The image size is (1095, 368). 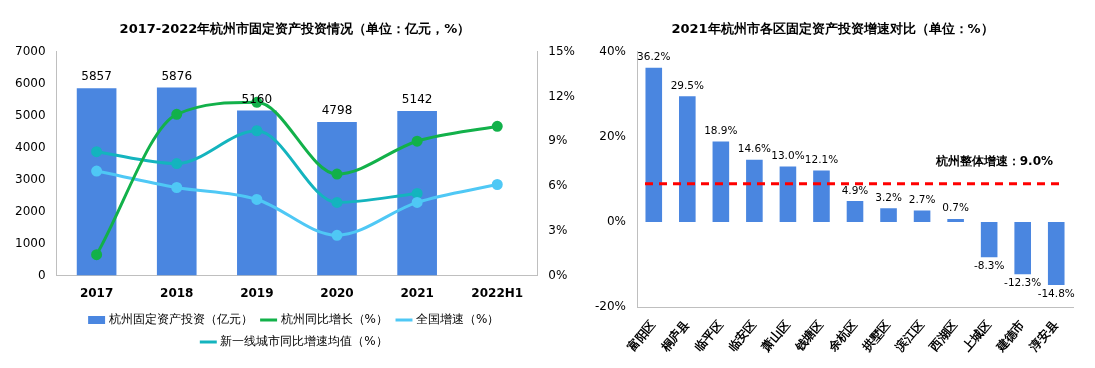 I want to click on y2-tick-label: 0%, so click(x=558, y=274).